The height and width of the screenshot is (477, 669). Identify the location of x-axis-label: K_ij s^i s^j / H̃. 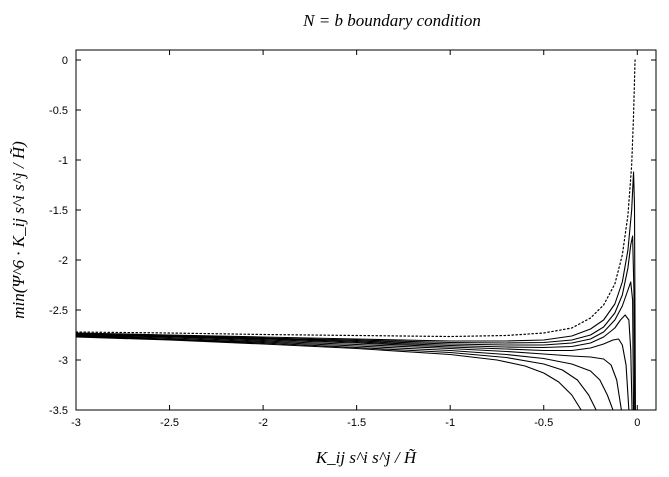
(366, 457).